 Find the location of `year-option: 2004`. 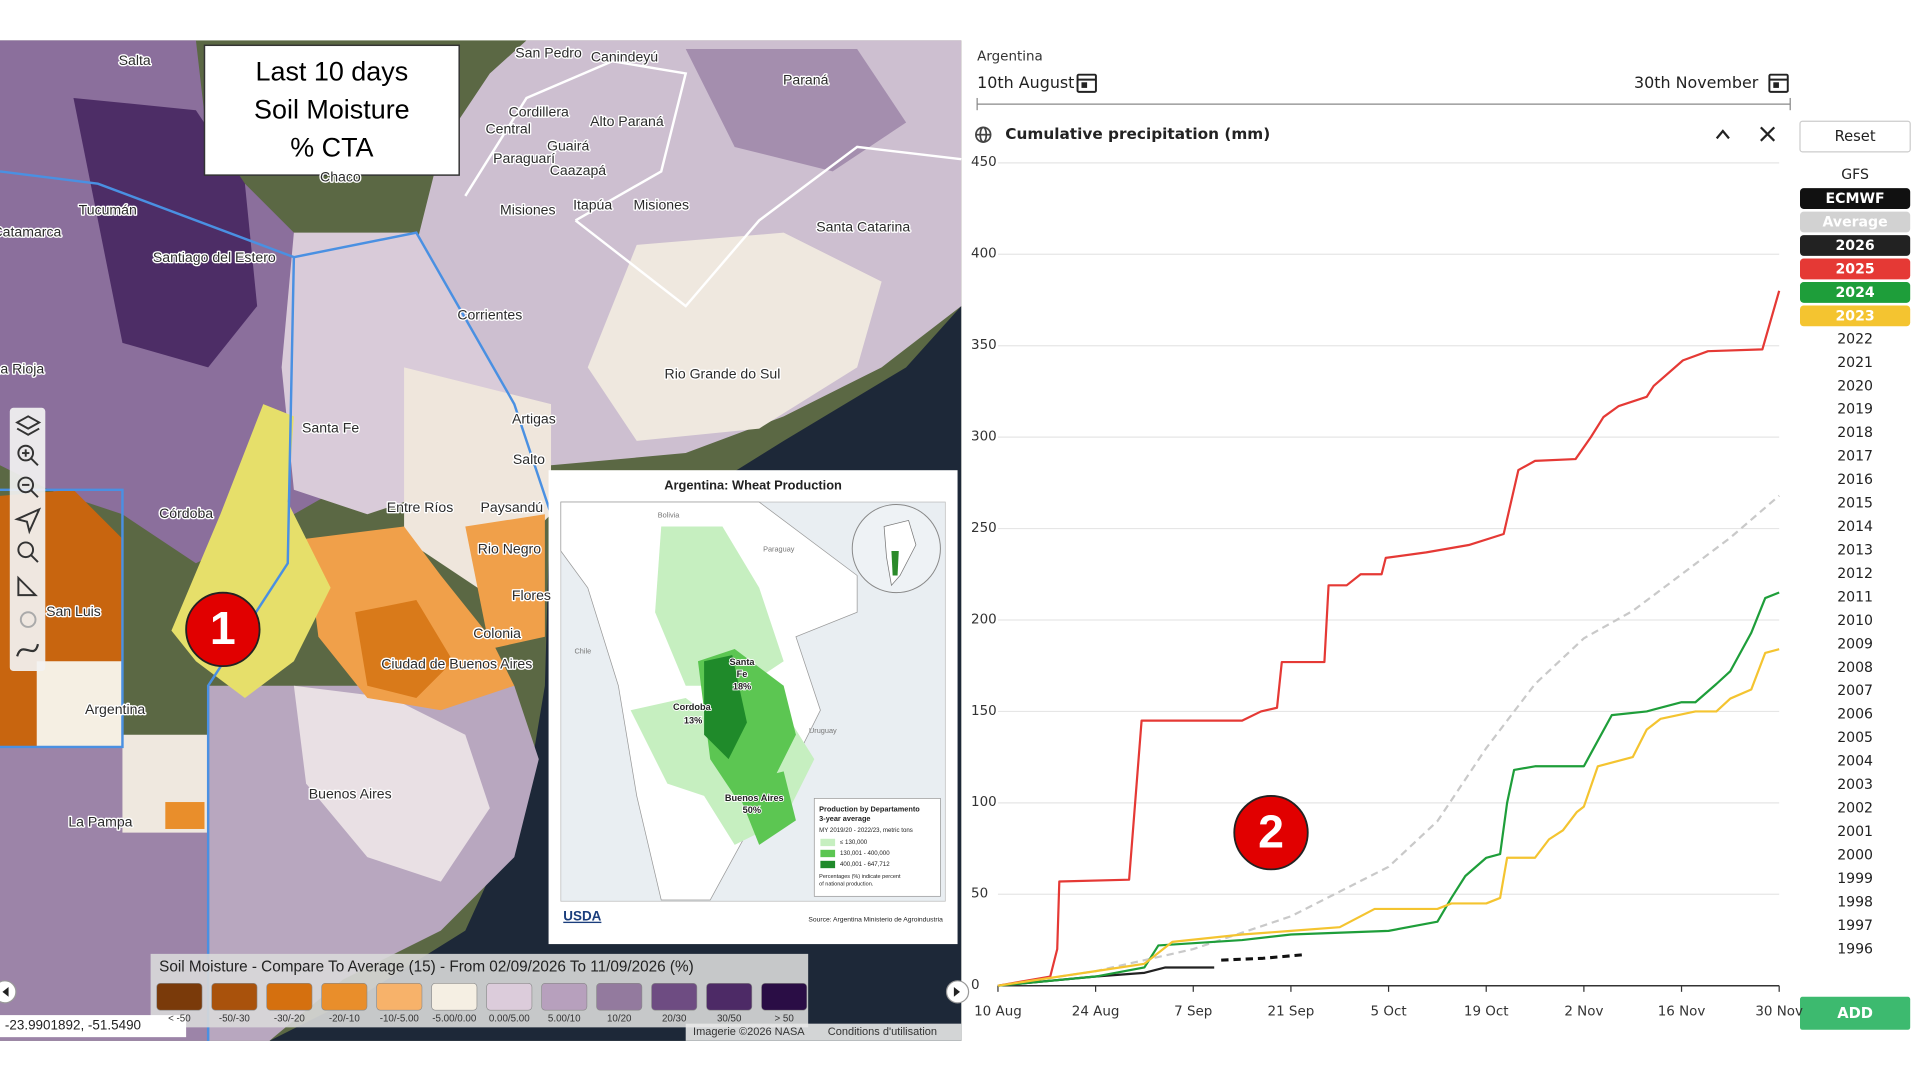

year-option: 2004 is located at coordinates (1855, 762).